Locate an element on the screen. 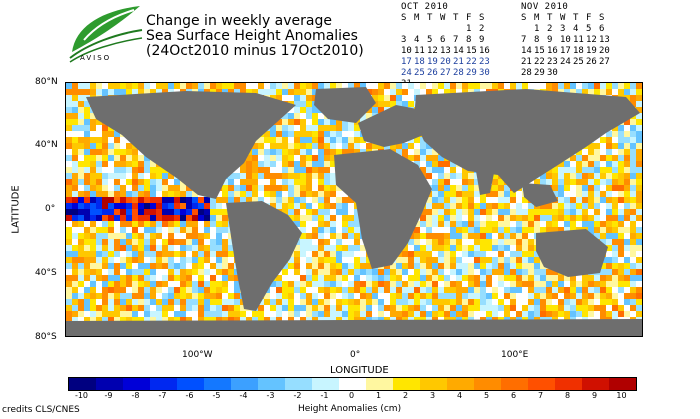  calendar-day: 19 is located at coordinates (432, 62).